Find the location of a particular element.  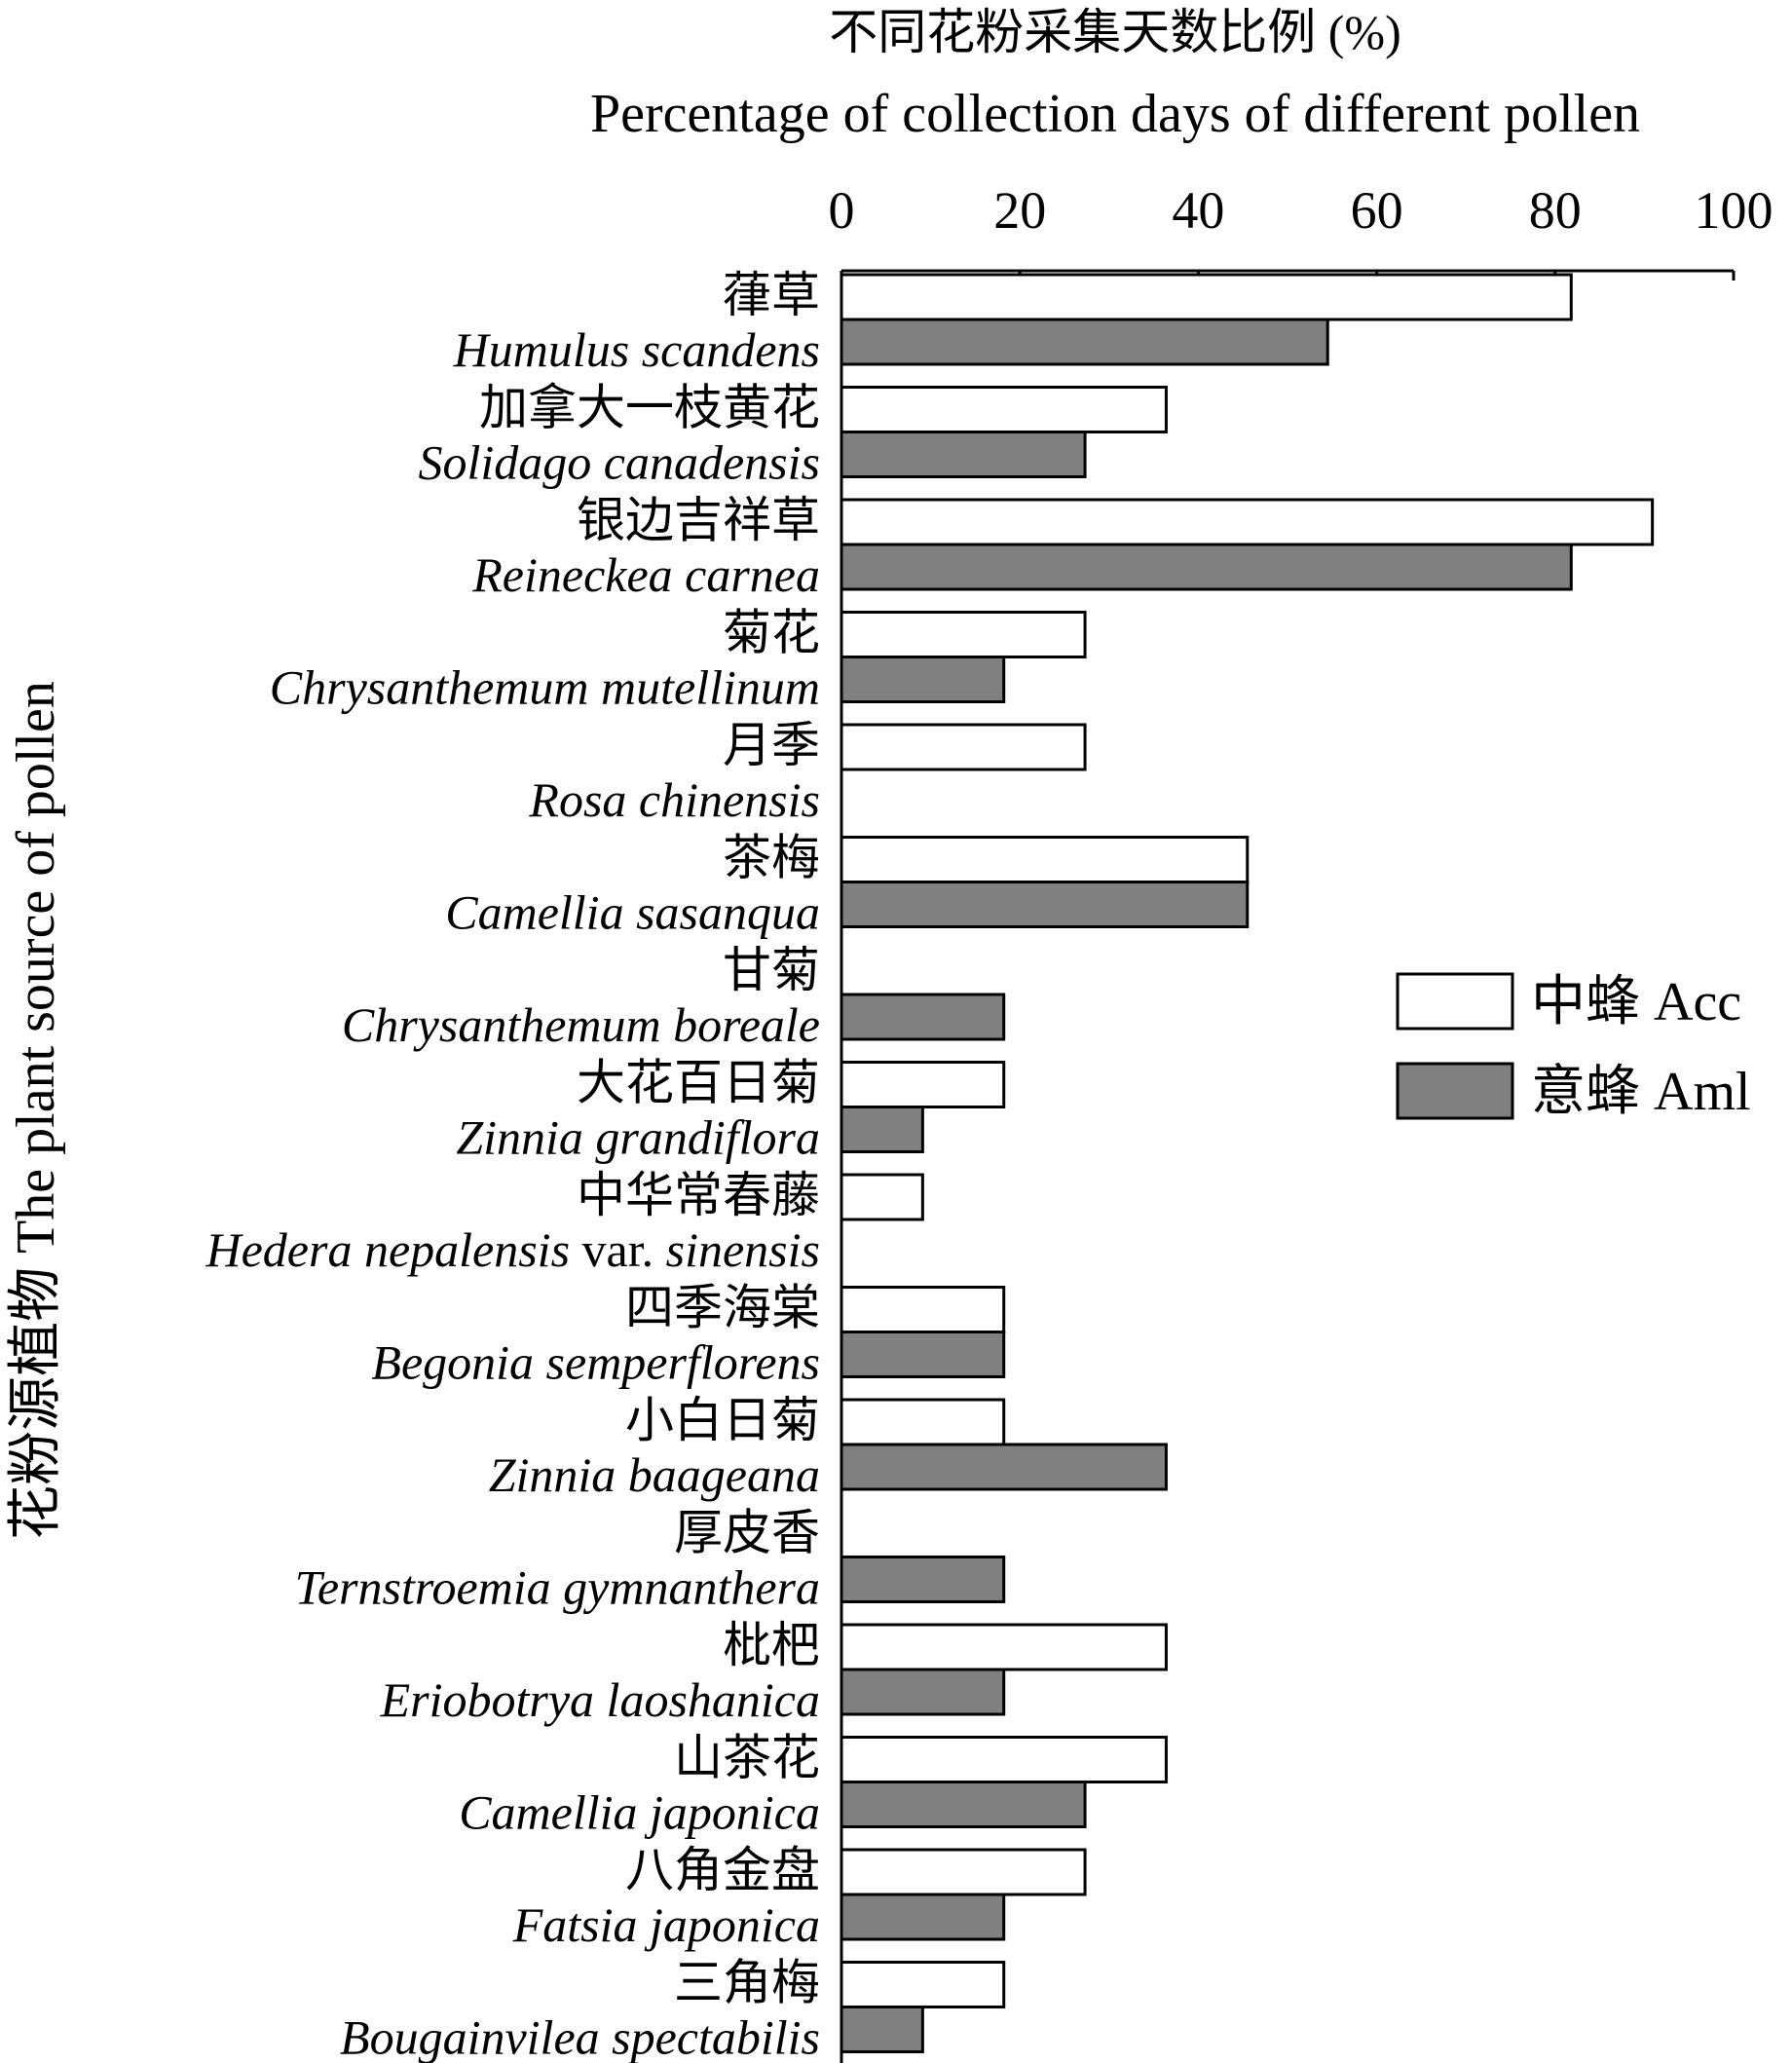

category-label-en: Fatsia japonica is located at coordinates (666, 1924).